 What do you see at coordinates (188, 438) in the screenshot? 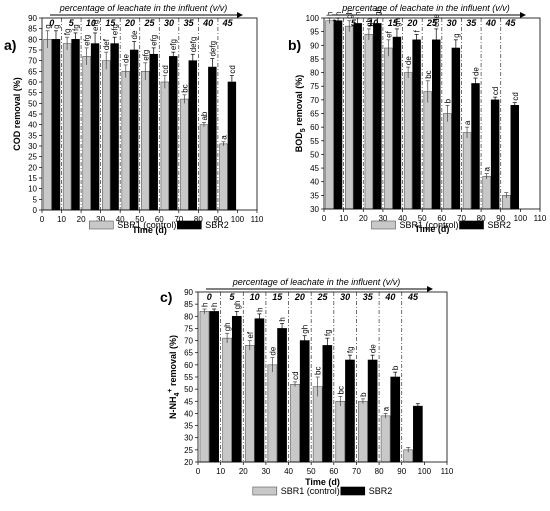
I see `y-tick-label: 30` at bounding box center [188, 438].